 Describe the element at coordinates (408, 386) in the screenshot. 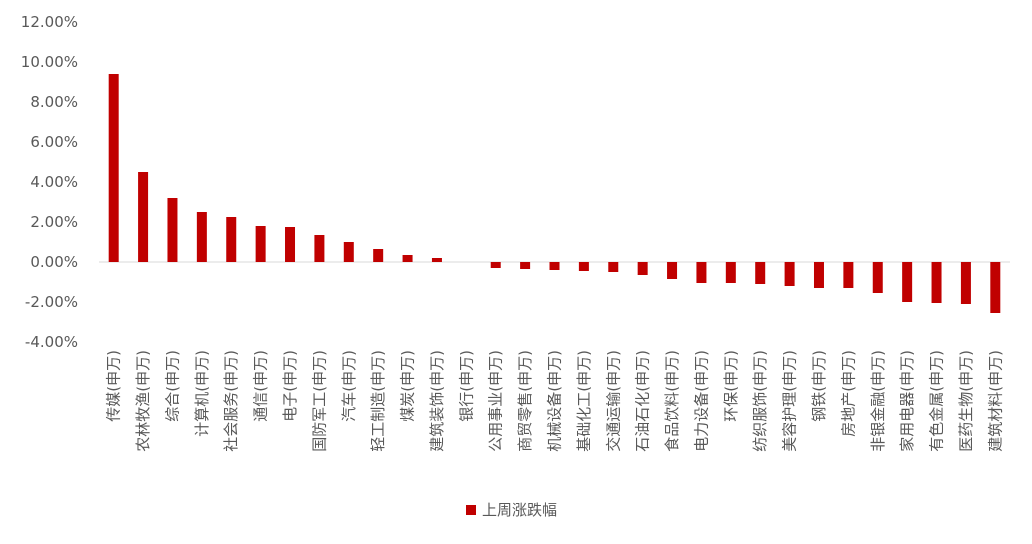

I see `x-category-label: 煤炭(申万)` at that location.